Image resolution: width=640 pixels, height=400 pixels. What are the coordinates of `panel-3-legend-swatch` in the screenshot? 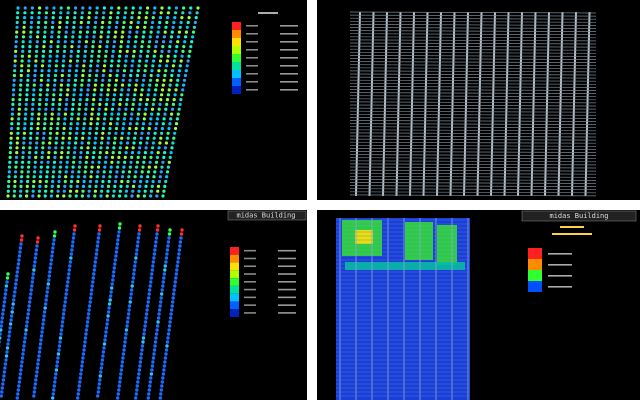 It's located at (234, 305).